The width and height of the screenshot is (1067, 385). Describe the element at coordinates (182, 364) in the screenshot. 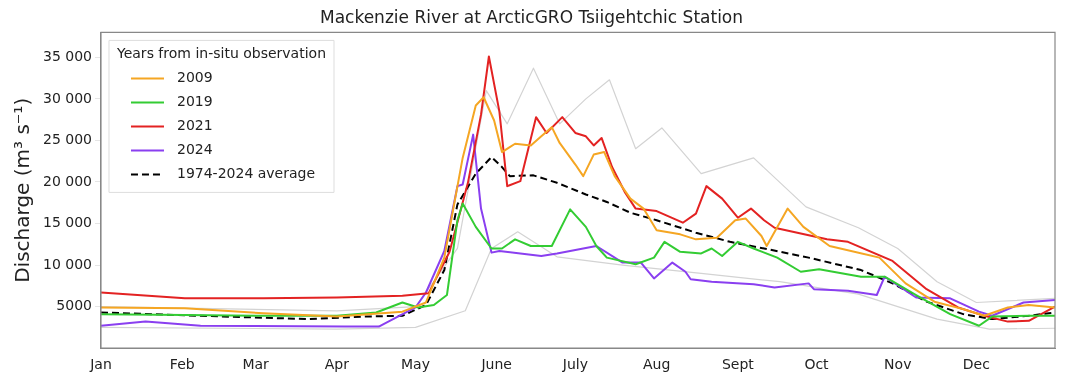

I see `x-tick-label: Feb` at that location.